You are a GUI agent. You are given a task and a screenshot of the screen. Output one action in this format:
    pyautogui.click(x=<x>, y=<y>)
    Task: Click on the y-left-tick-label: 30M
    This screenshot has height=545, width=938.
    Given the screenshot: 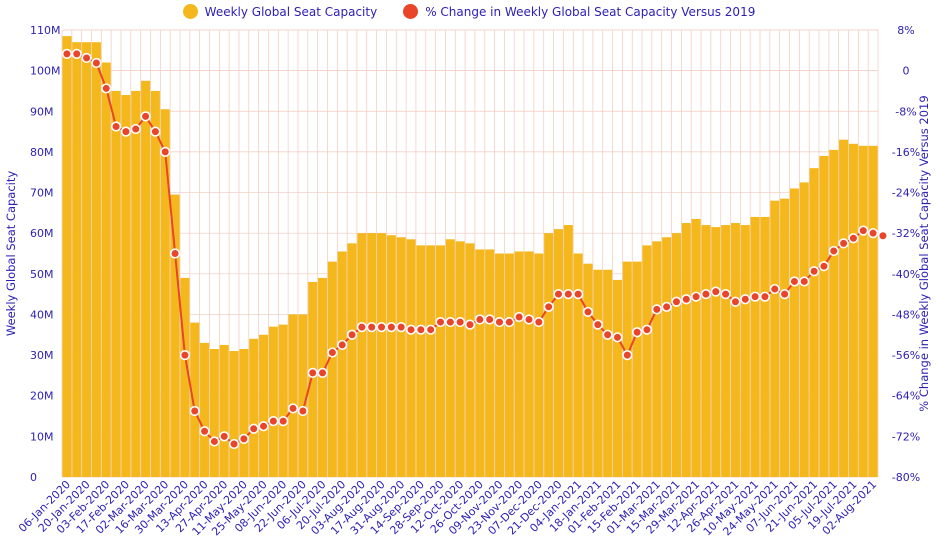 What is the action you would take?
    pyautogui.click(x=42, y=355)
    